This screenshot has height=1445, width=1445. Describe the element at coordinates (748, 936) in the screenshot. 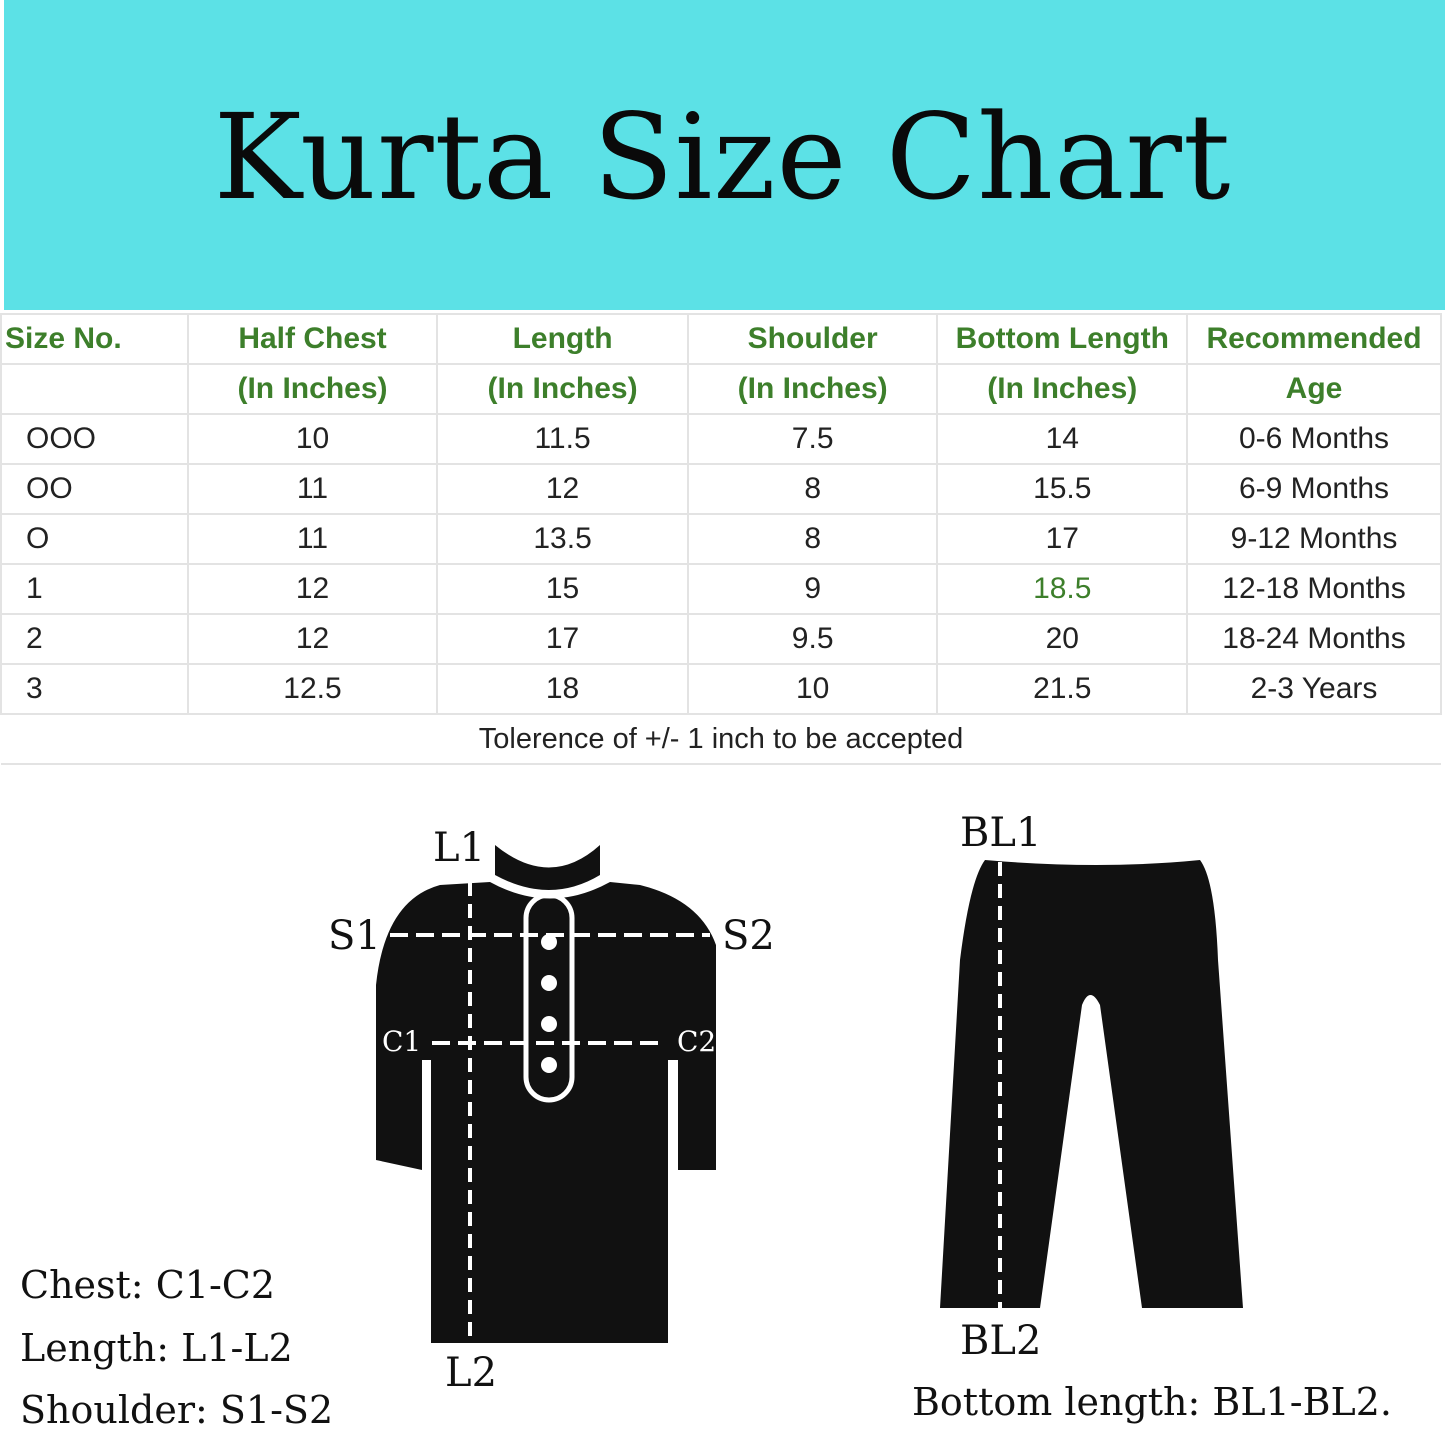

I see `label-s2: S2` at that location.